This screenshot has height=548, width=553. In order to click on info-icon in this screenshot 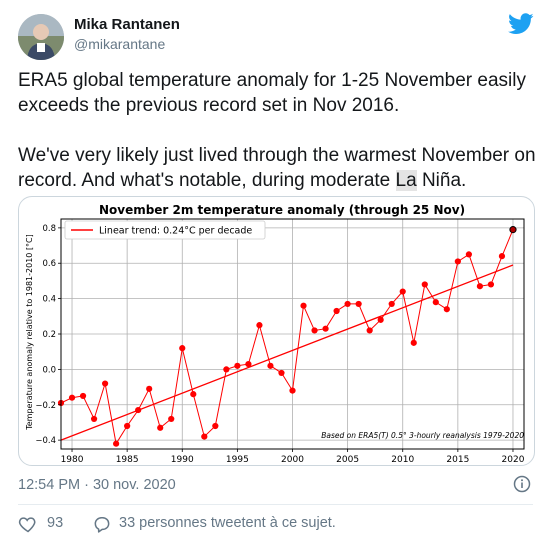, I will do `click(522, 484)`.